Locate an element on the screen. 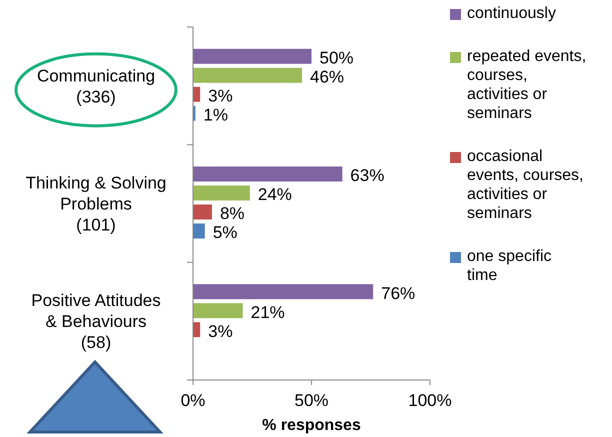 Image resolution: width=612 pixels, height=437 pixels. x-tick-label: 100% is located at coordinates (430, 400).